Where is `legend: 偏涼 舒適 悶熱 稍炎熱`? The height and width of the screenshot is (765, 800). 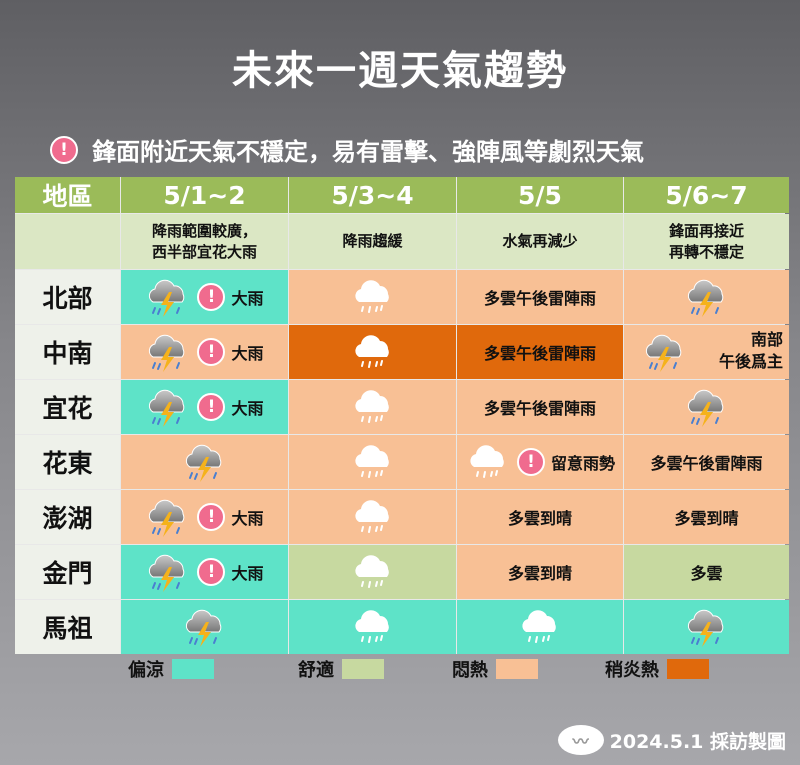 legend: 偏涼 舒適 悶熱 稍炎熱 is located at coordinates (400, 671).